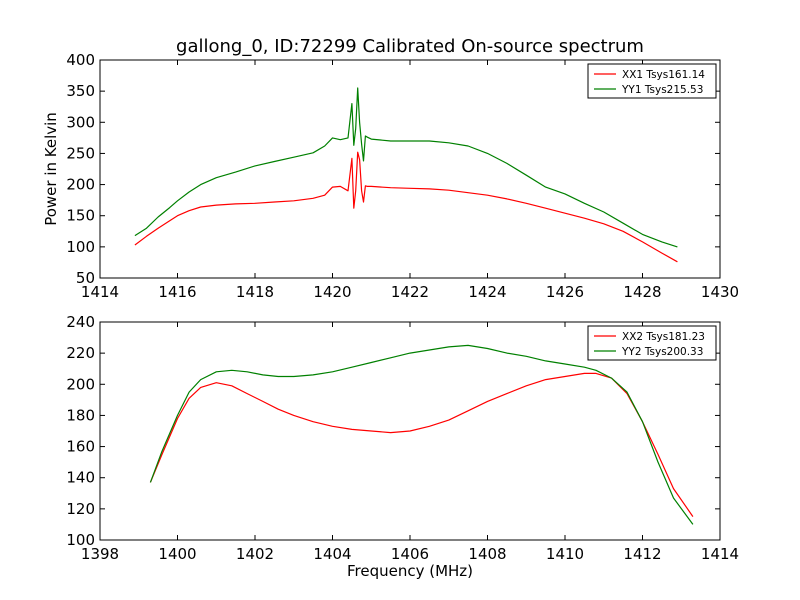  What do you see at coordinates (255, 292) in the screenshot?
I see `x-tick-label: 1418` at bounding box center [255, 292].